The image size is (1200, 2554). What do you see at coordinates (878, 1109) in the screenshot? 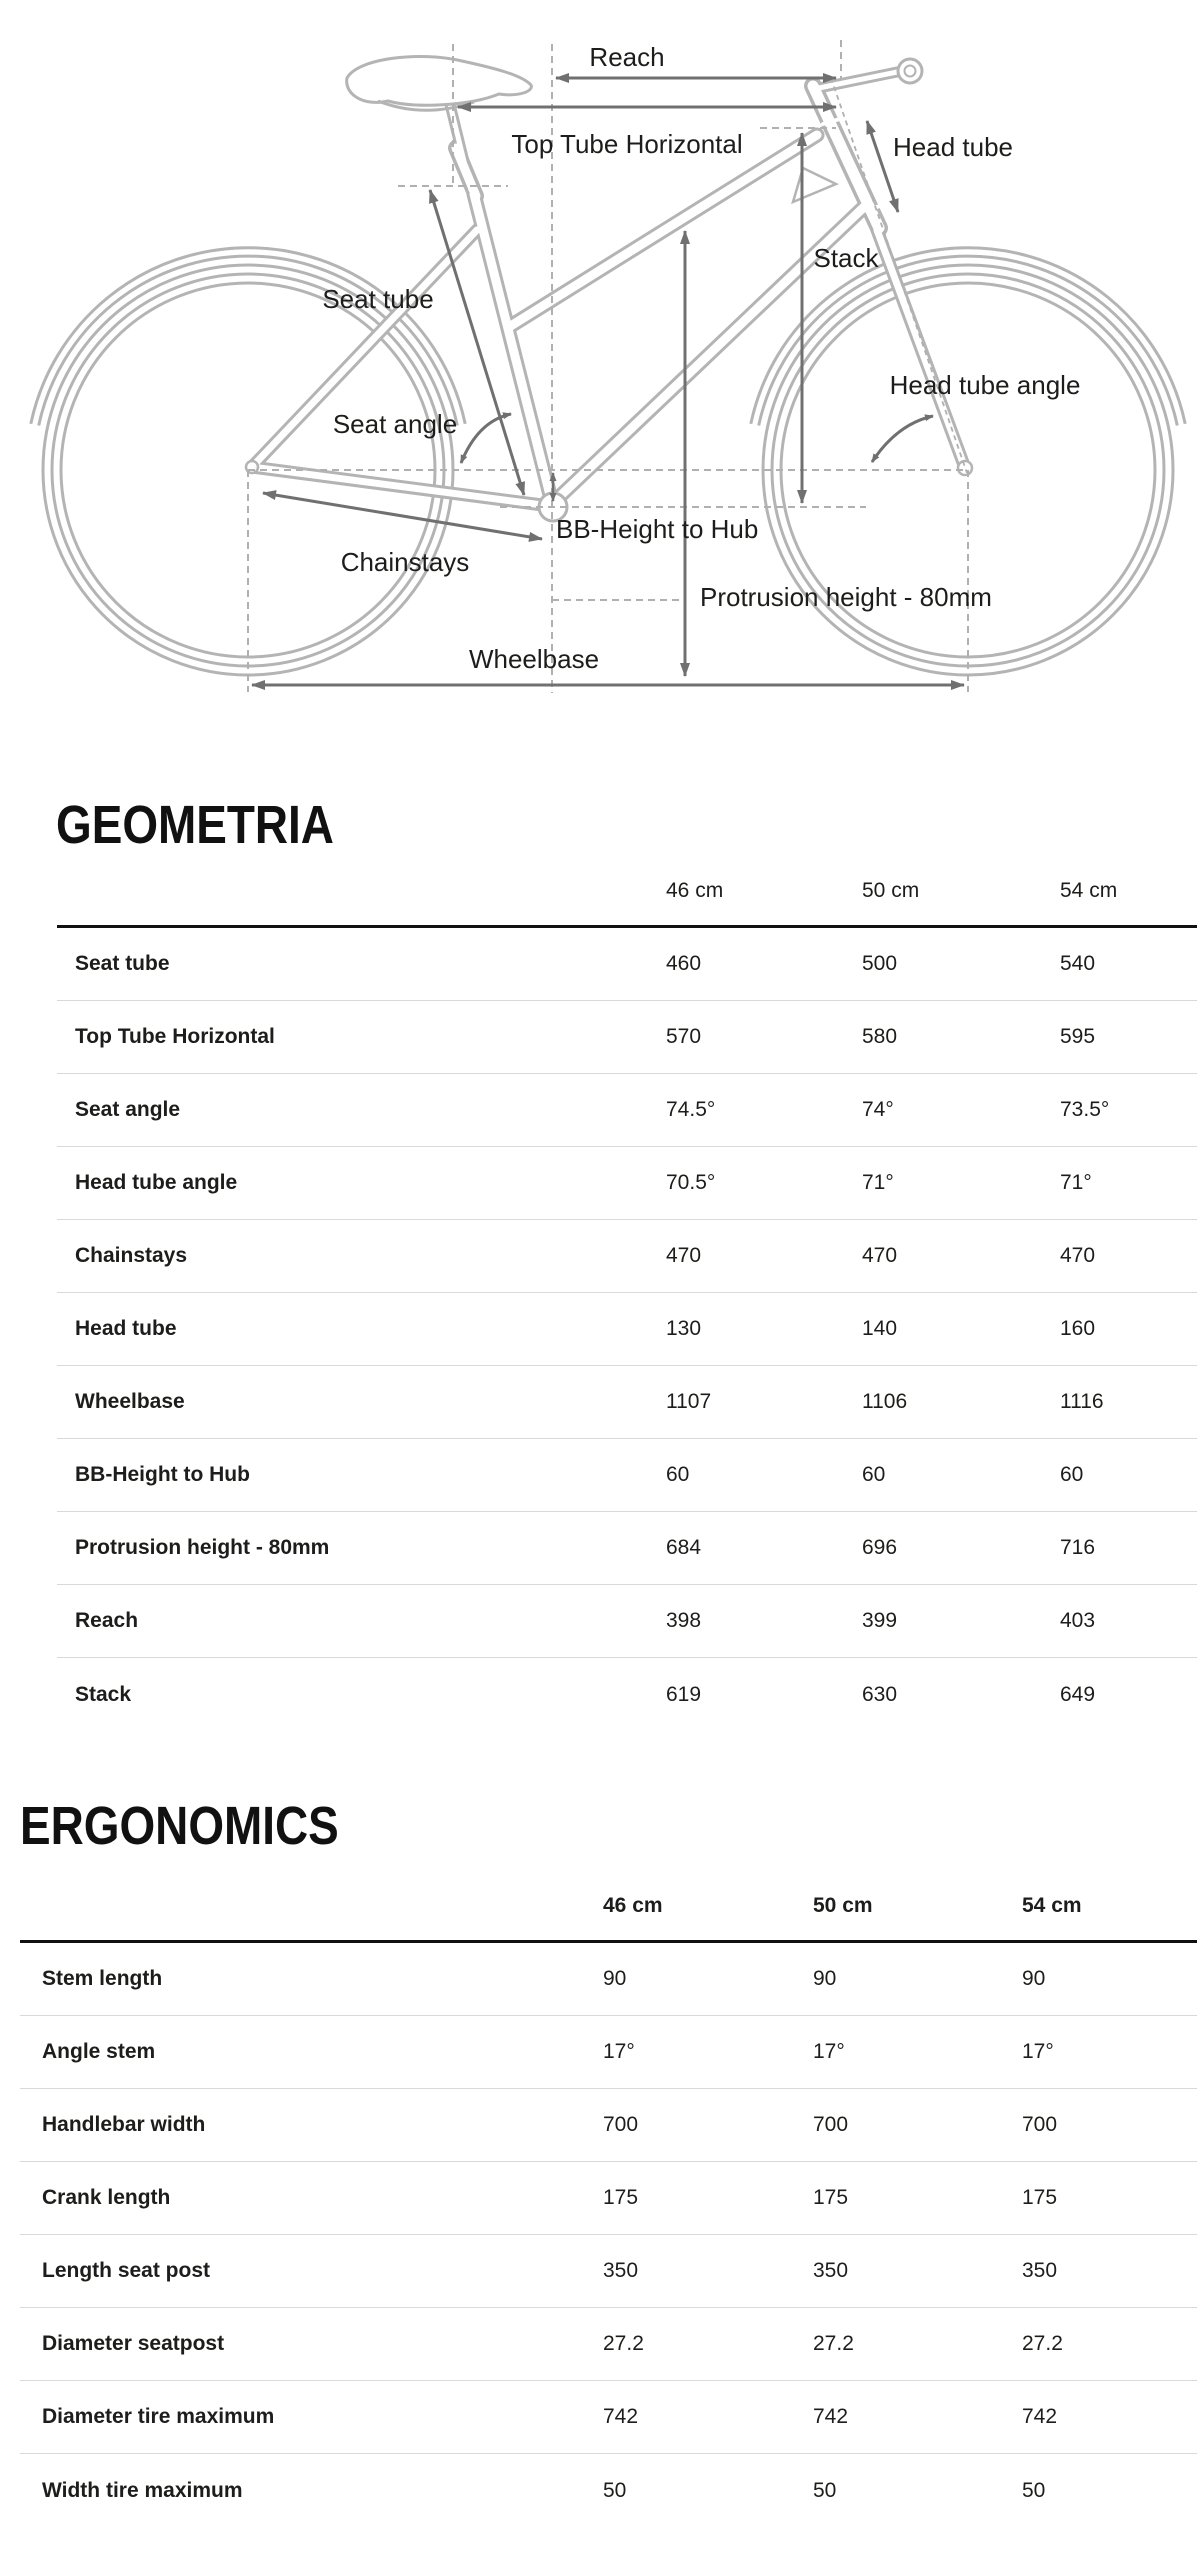
I see `cell-value: 74°` at bounding box center [878, 1109].